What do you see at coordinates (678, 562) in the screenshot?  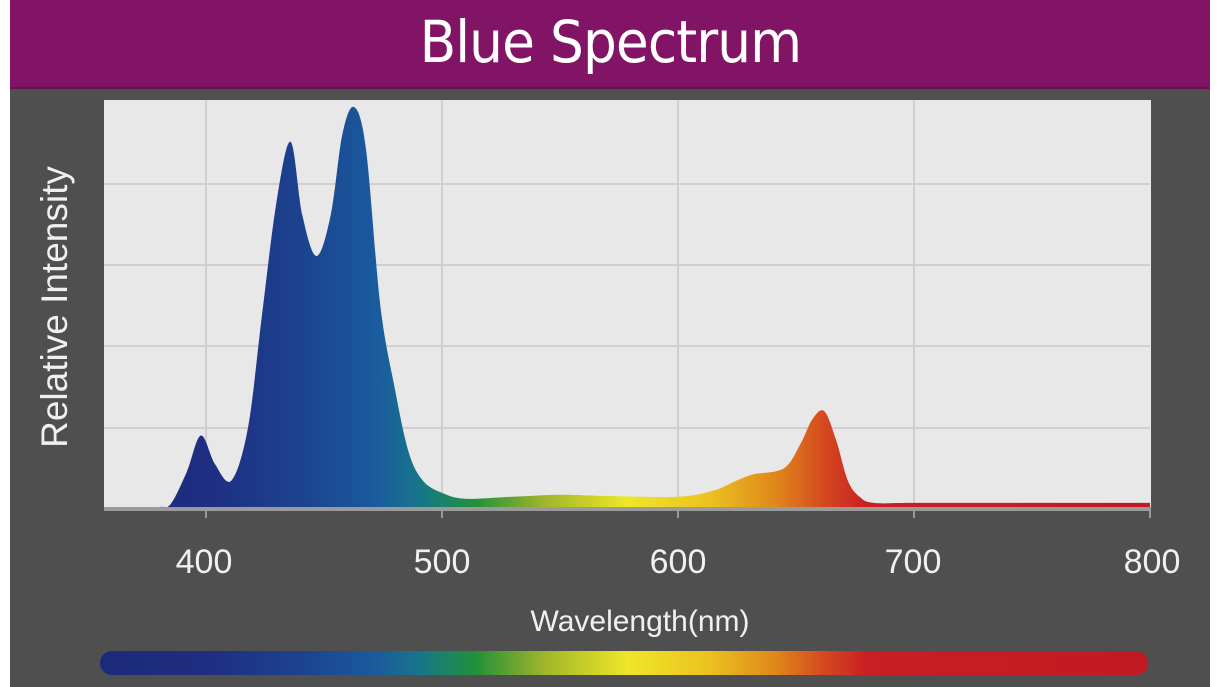 I see `x-tick-label: 600` at bounding box center [678, 562].